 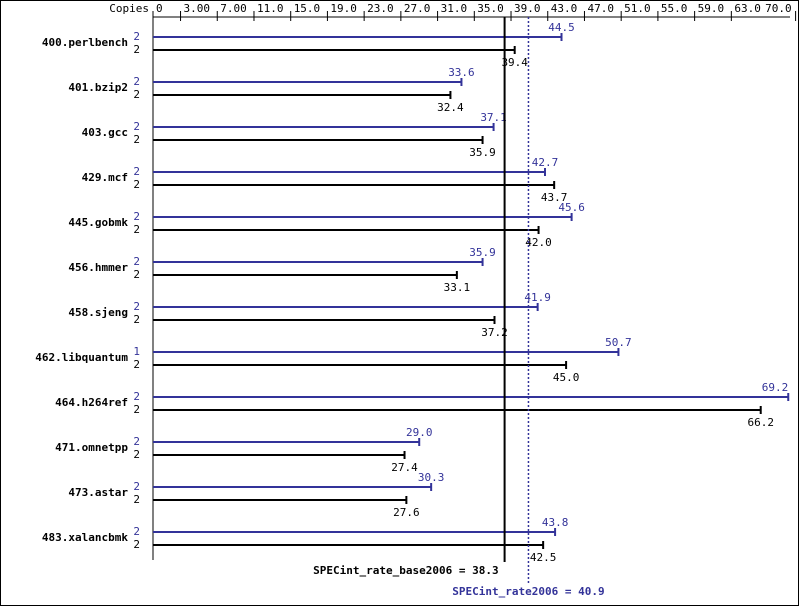 I want to click on reference-label: SPECint_rate2006 = 40.9, so click(x=528, y=591).